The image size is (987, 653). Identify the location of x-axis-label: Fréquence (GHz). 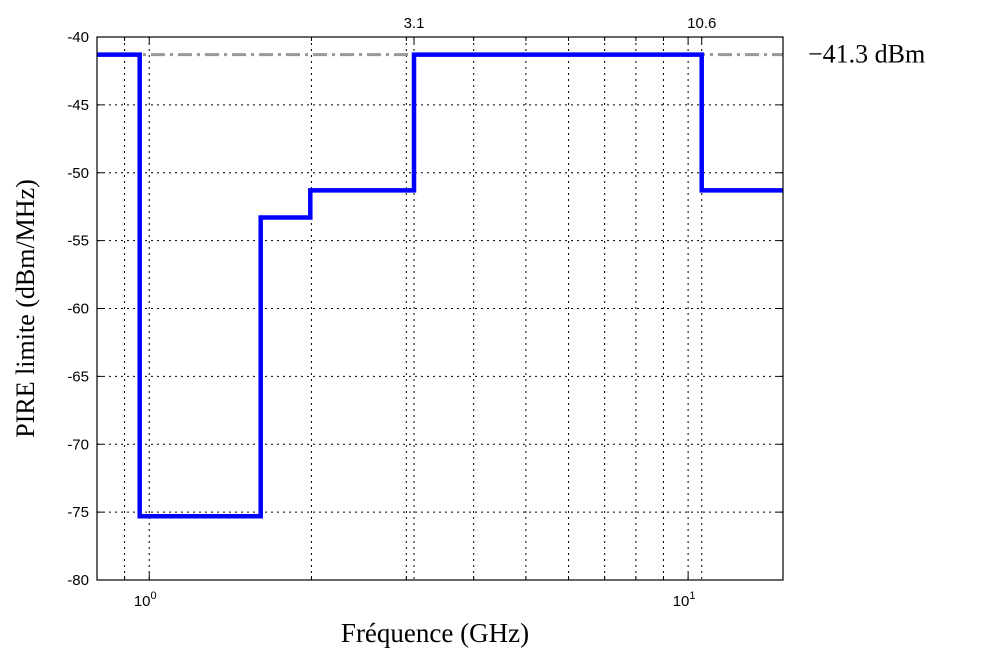
(435, 633).